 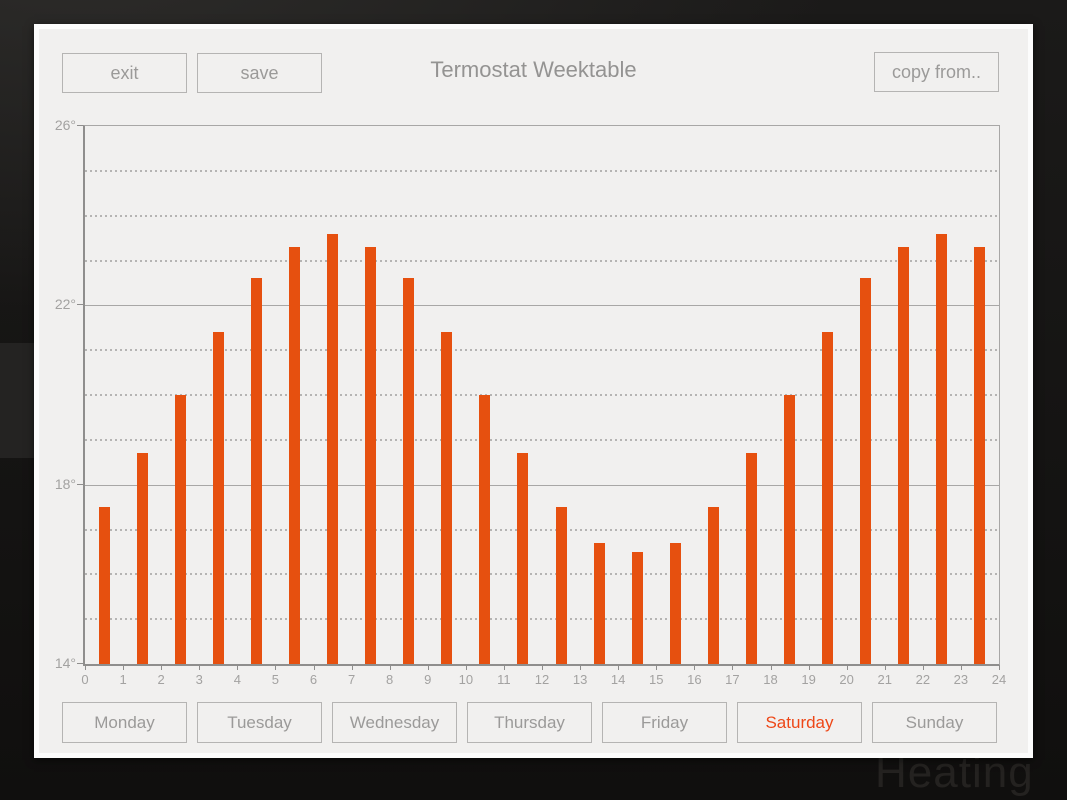 What do you see at coordinates (542, 529) in the screenshot?
I see `gridline-minor-17deg` at bounding box center [542, 529].